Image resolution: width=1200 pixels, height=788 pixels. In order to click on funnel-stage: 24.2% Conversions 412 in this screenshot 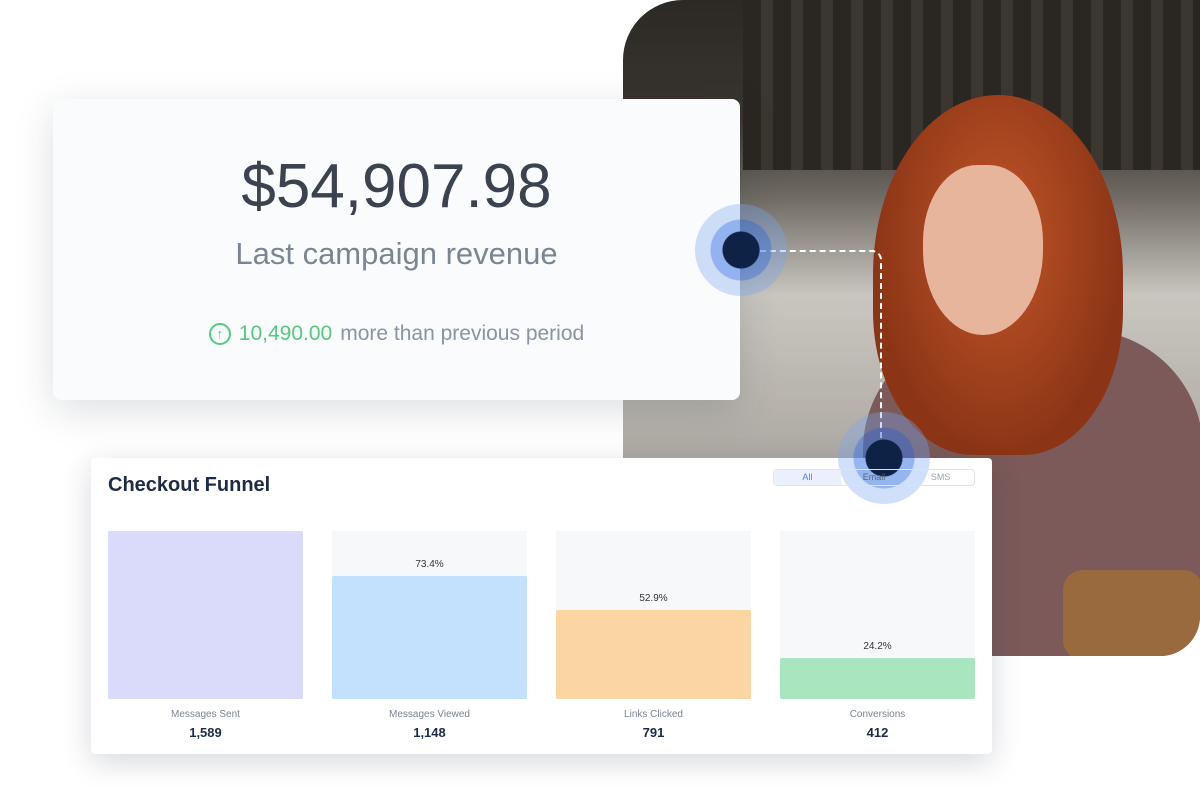, I will do `click(877, 635)`.